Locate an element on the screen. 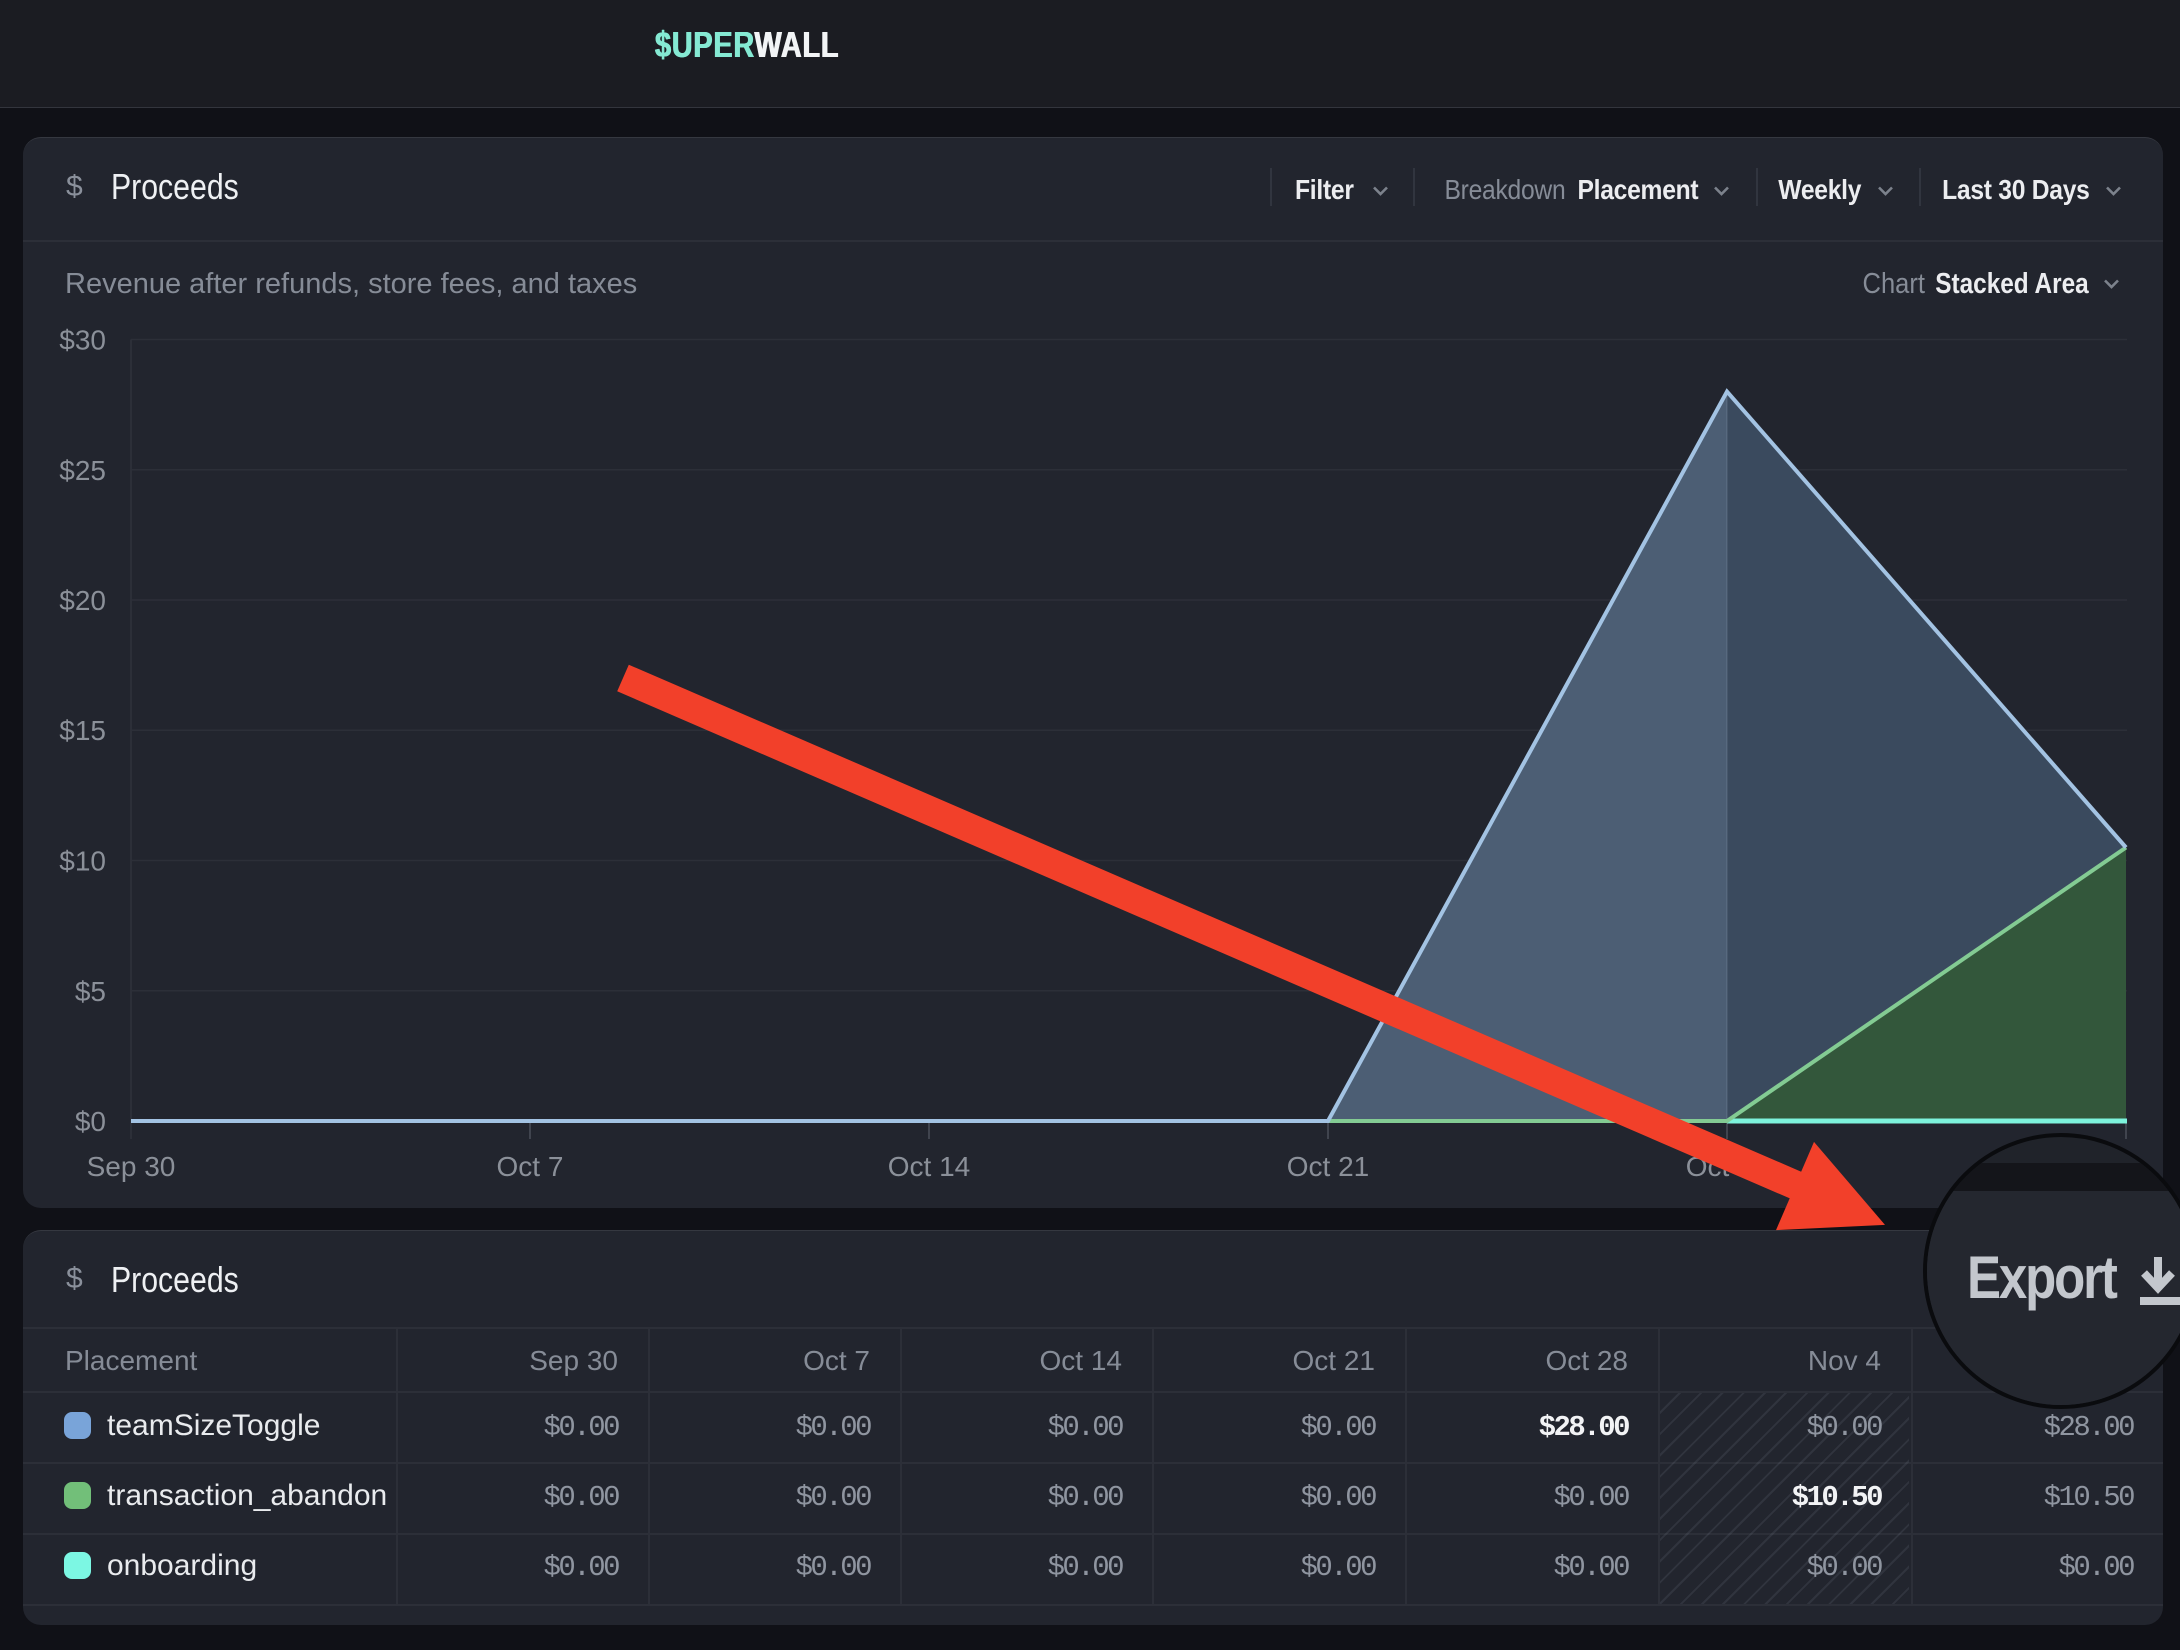 The image size is (2180, 1650). svg-text: $5 is located at coordinates (90, 991).